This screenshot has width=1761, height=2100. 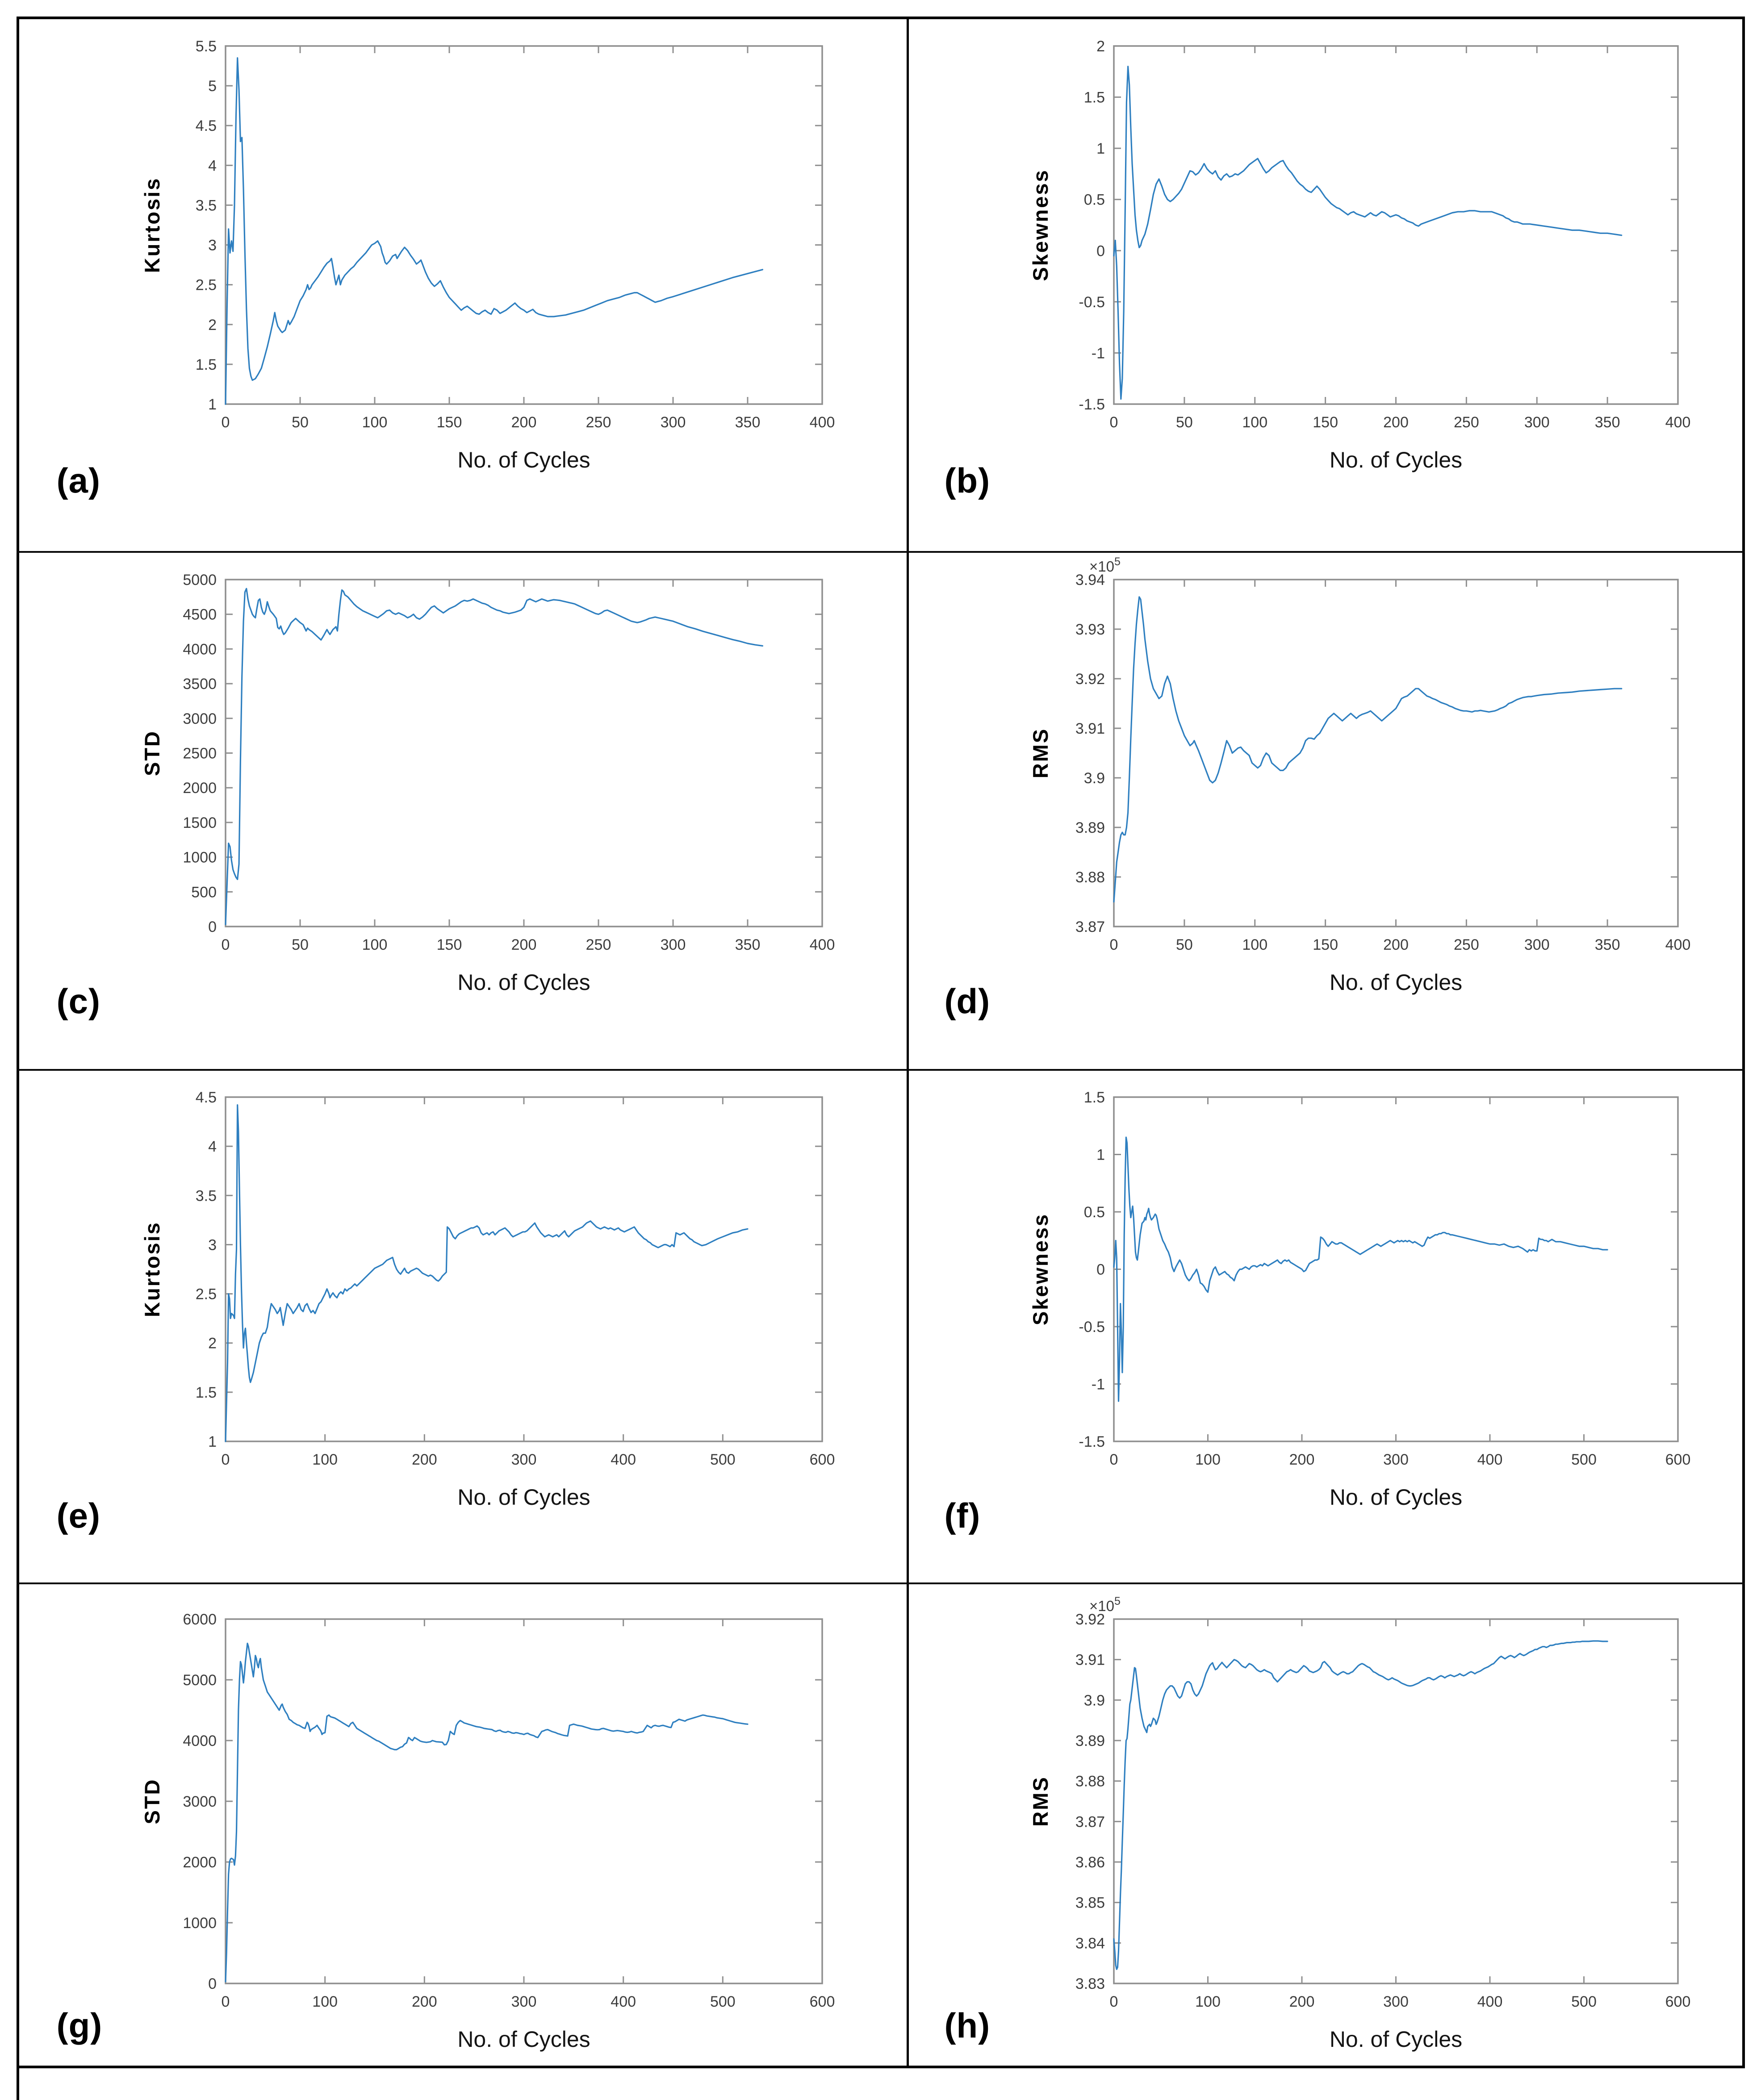 I want to click on y-tick-label: 4000, so click(x=200, y=1741).